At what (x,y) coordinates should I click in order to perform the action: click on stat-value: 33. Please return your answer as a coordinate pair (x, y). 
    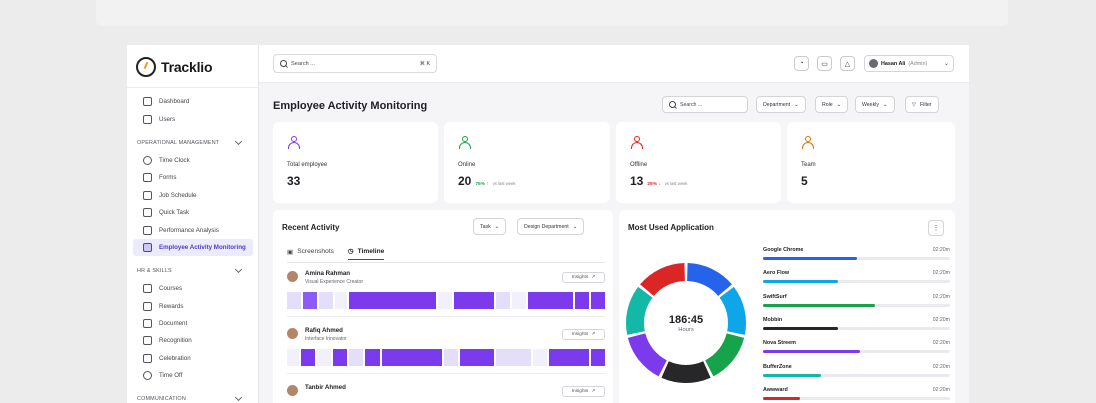
    Looking at the image, I should click on (294, 181).